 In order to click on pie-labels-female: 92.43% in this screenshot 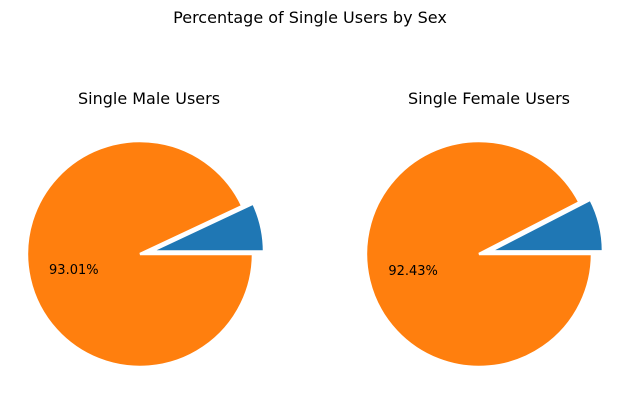, I will do `click(413, 271)`.